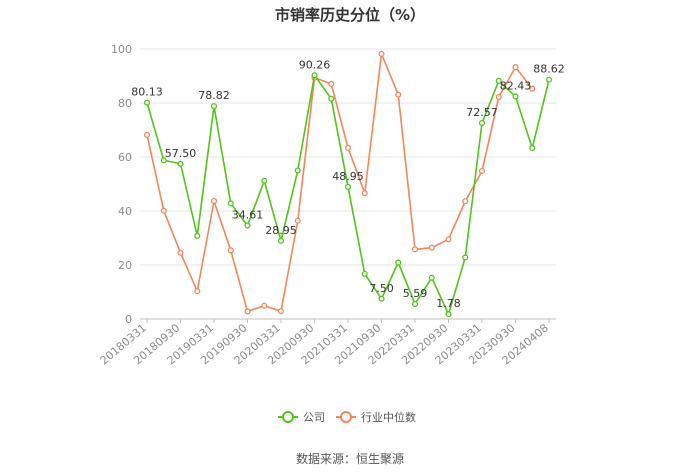 This screenshot has height=474, width=700. Describe the element at coordinates (415, 293) in the screenshot. I see `data-label: 5.59` at that location.